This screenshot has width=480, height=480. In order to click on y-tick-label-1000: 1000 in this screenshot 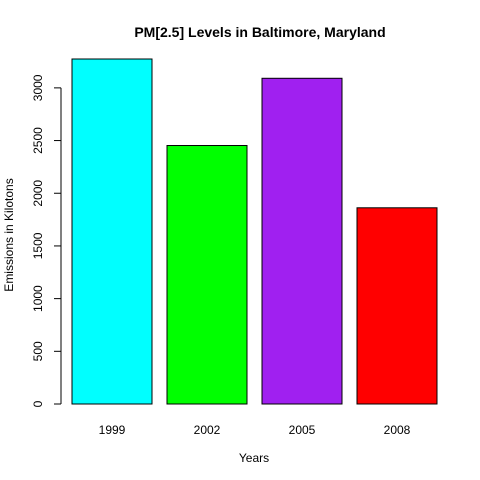, I will do `click(38, 298)`.